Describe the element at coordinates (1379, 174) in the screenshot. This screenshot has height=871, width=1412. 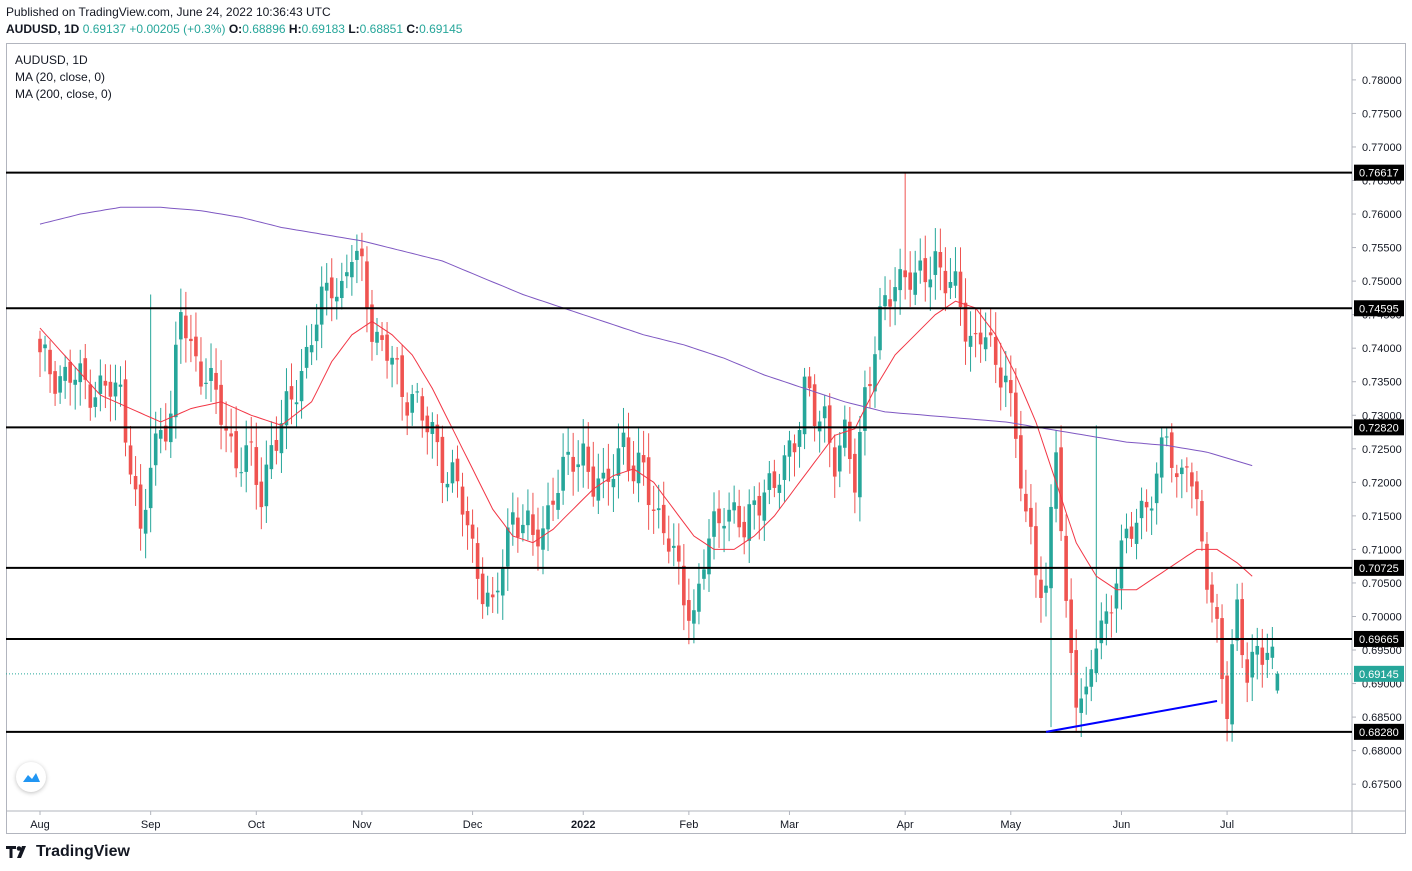
I see `level-tag-label: 0.76617` at that location.